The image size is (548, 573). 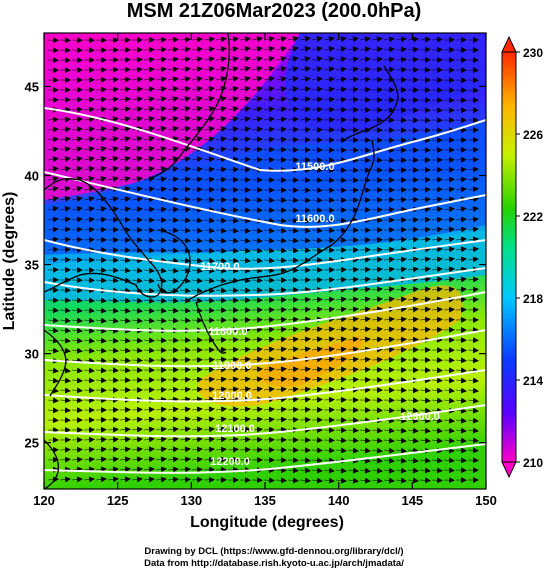 What do you see at coordinates (219, 267) in the screenshot?
I see `contour-label: 11700.0` at bounding box center [219, 267].